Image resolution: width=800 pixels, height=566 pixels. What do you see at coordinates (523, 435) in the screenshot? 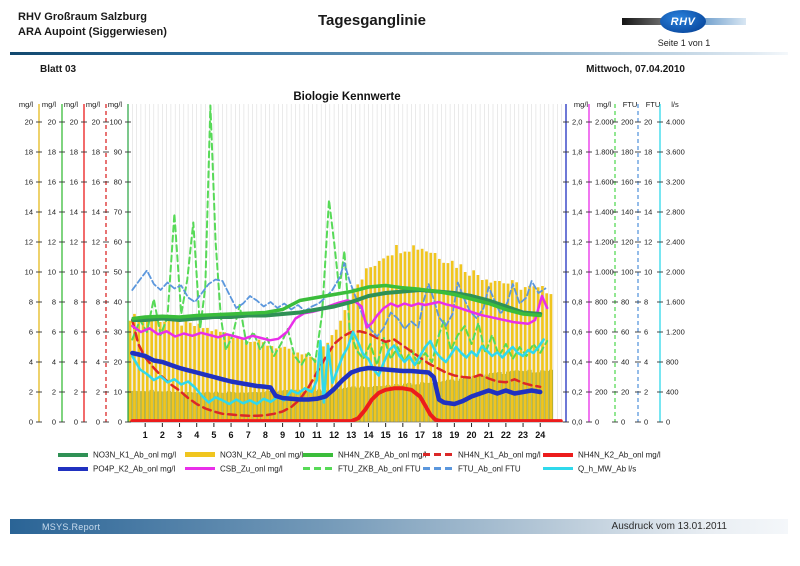
I see `svg-text: 23` at bounding box center [523, 435].